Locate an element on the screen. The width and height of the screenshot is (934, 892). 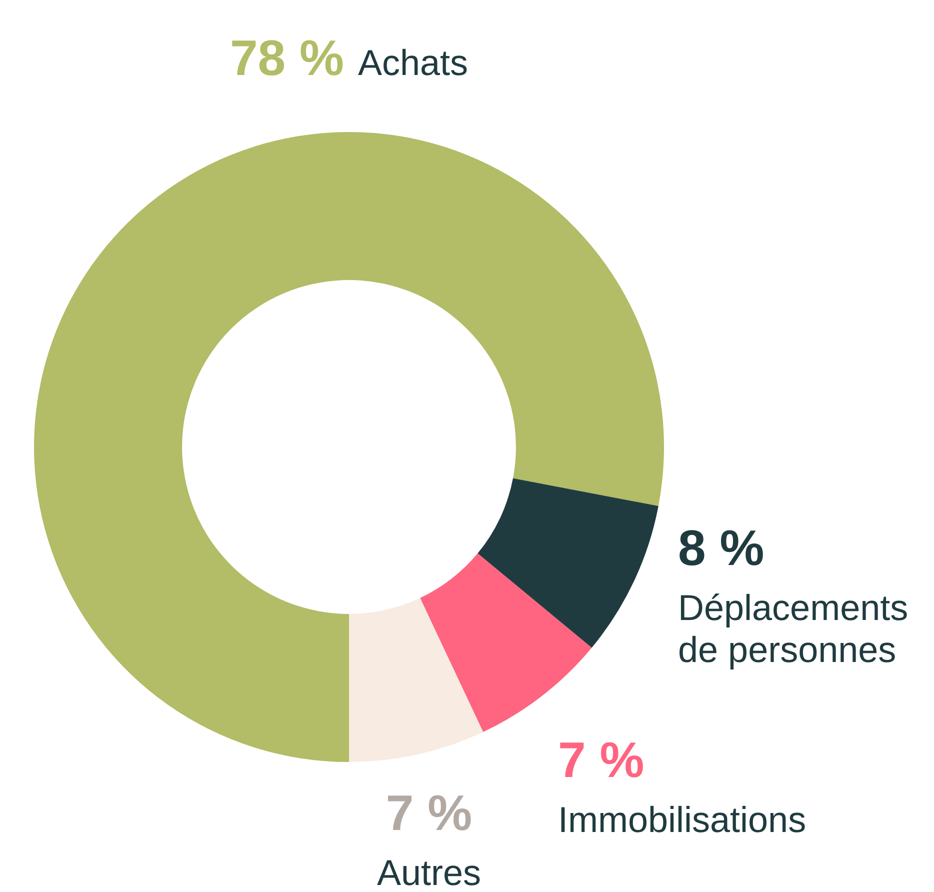
data-label: 8 % is located at coordinates (721, 548).